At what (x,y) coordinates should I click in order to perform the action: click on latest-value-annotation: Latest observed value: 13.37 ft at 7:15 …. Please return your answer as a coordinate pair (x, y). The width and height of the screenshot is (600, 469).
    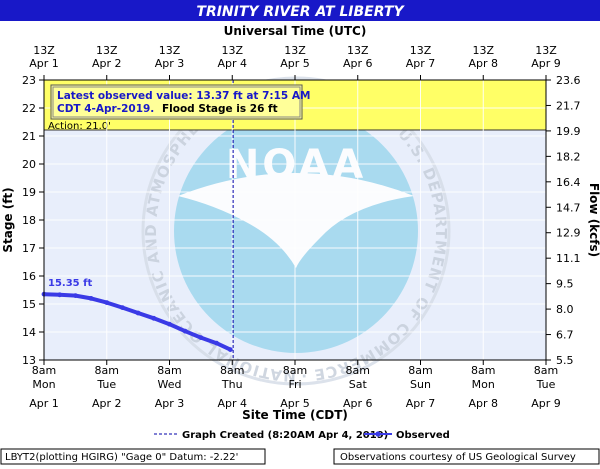
    Looking at the image, I should click on (180, 102).